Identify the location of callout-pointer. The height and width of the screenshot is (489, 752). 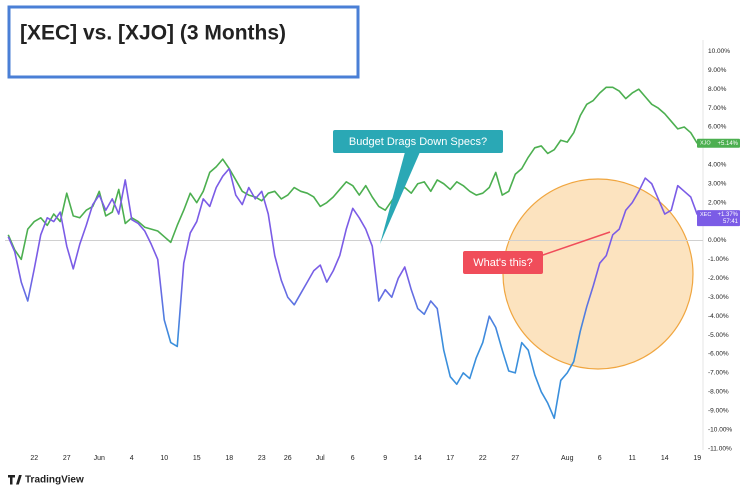
(400, 198).